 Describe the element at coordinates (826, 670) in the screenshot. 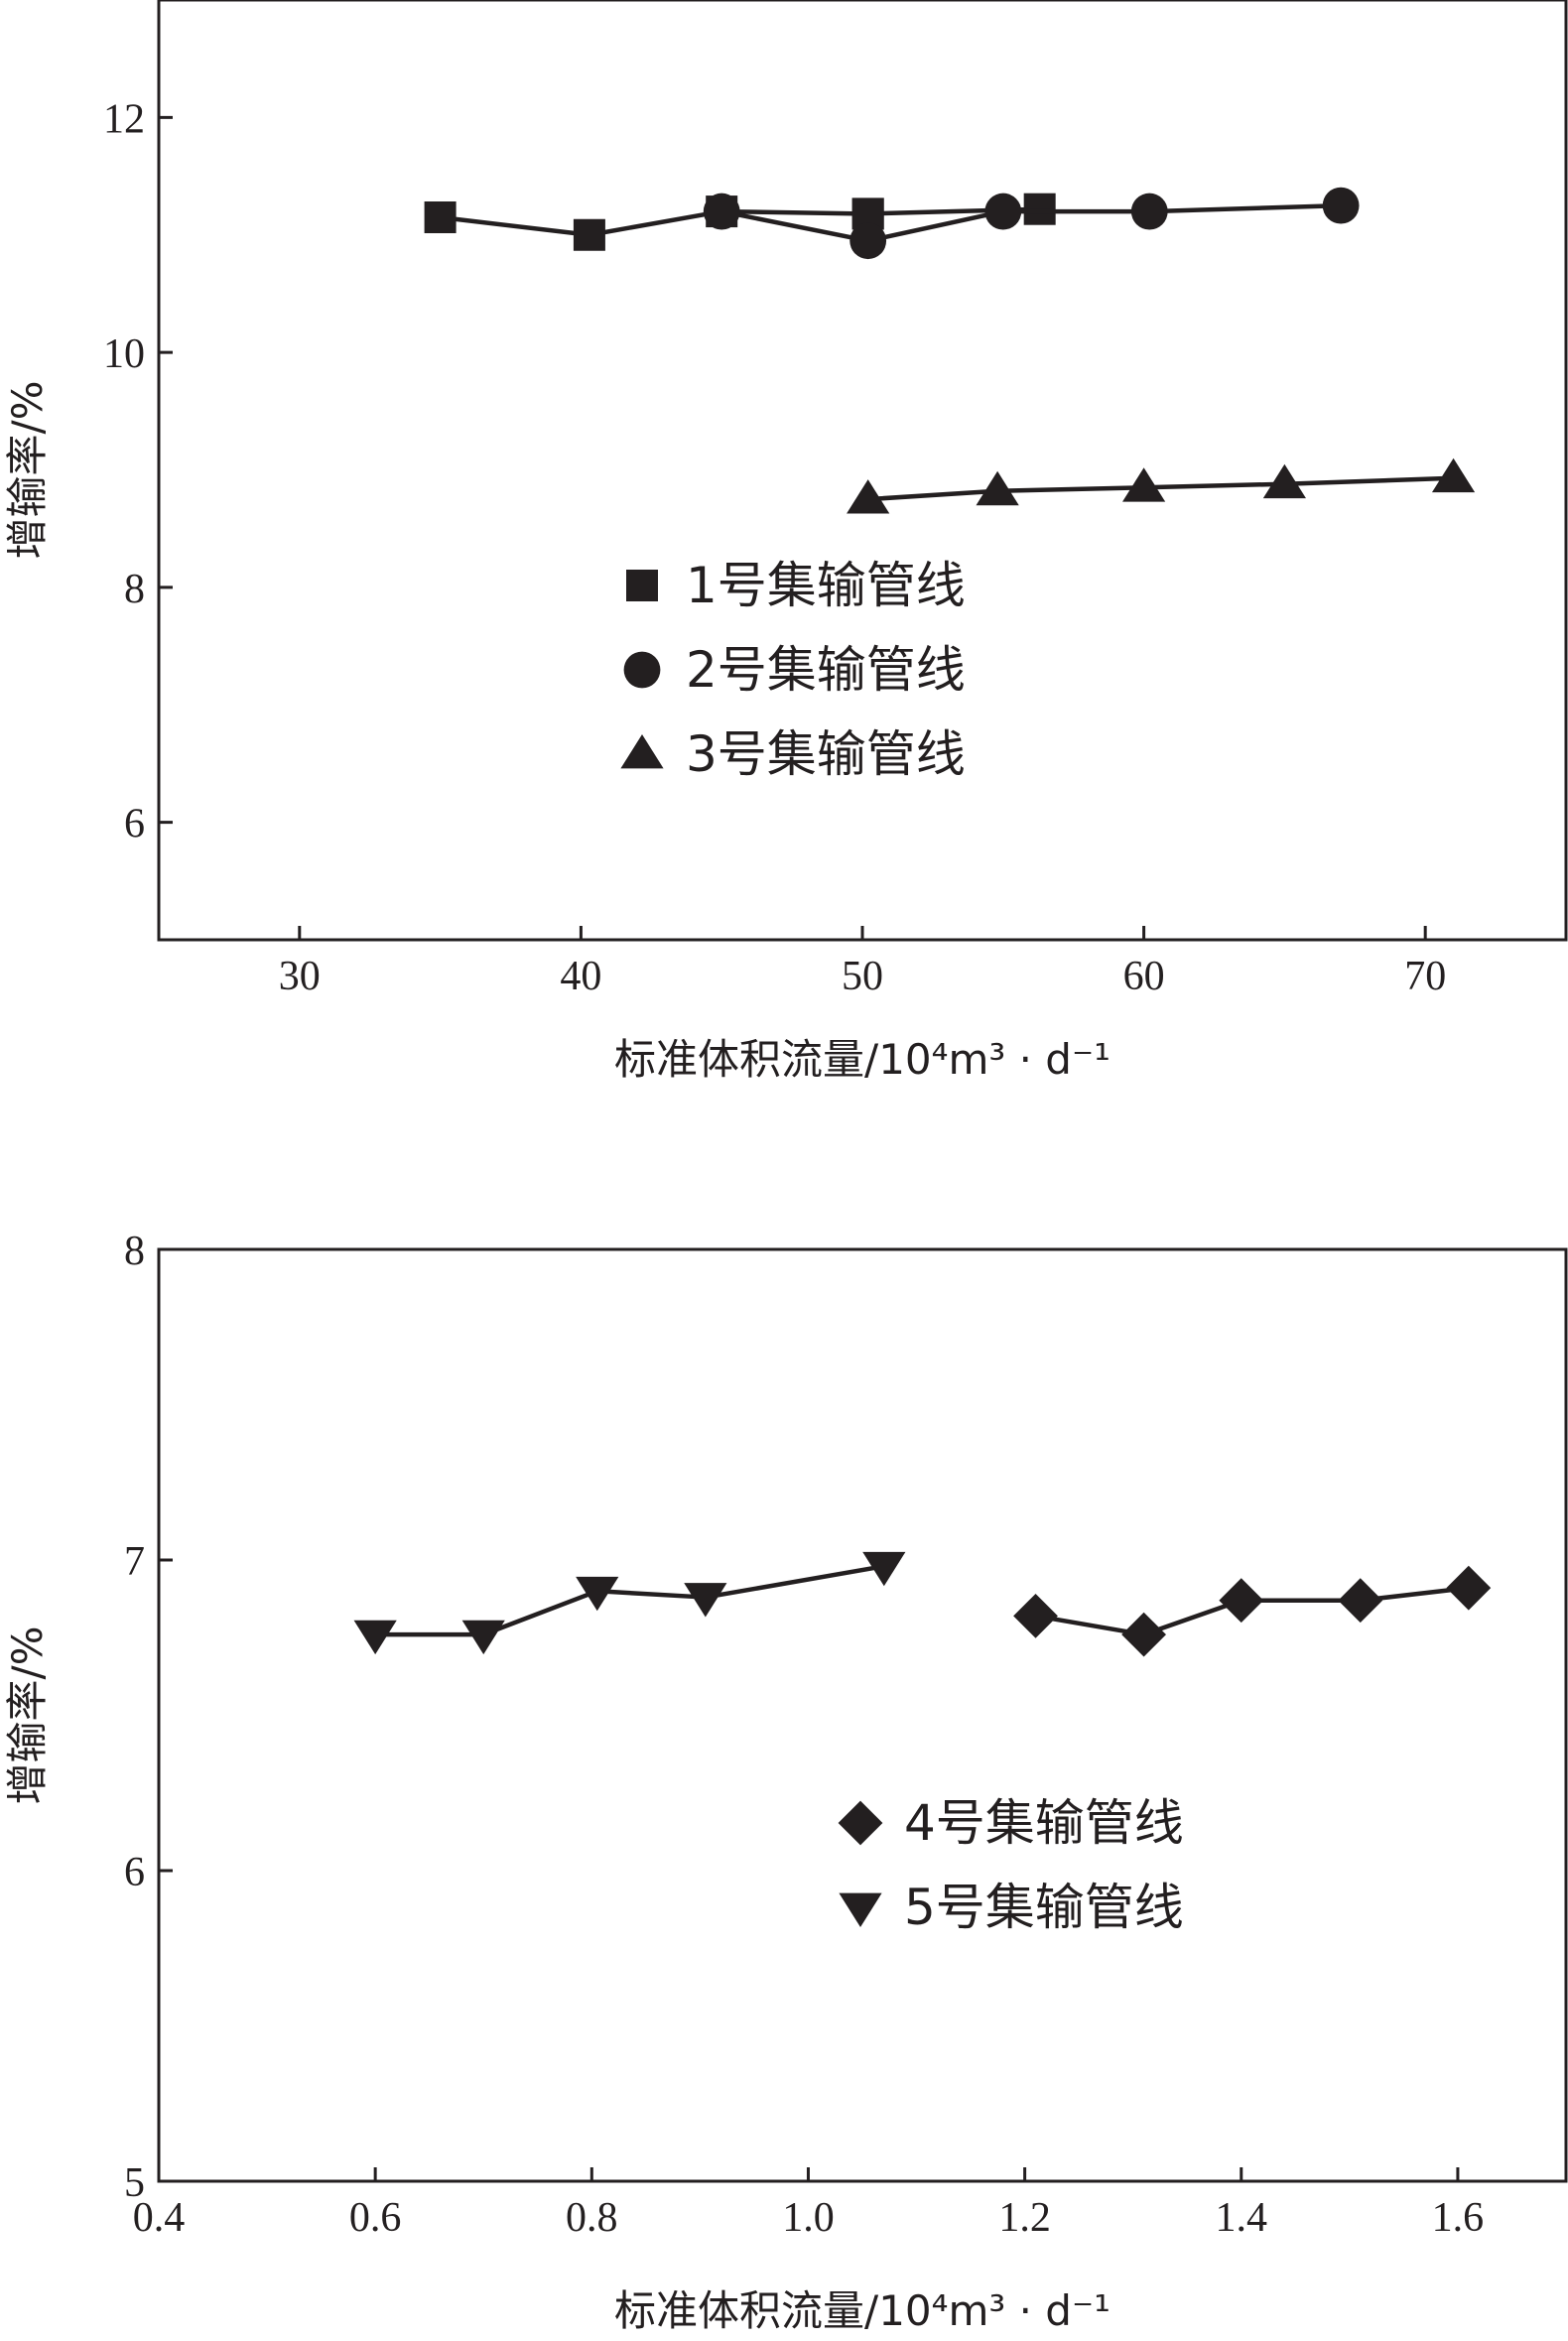

I see `legend-label: 2号集输管线` at that location.